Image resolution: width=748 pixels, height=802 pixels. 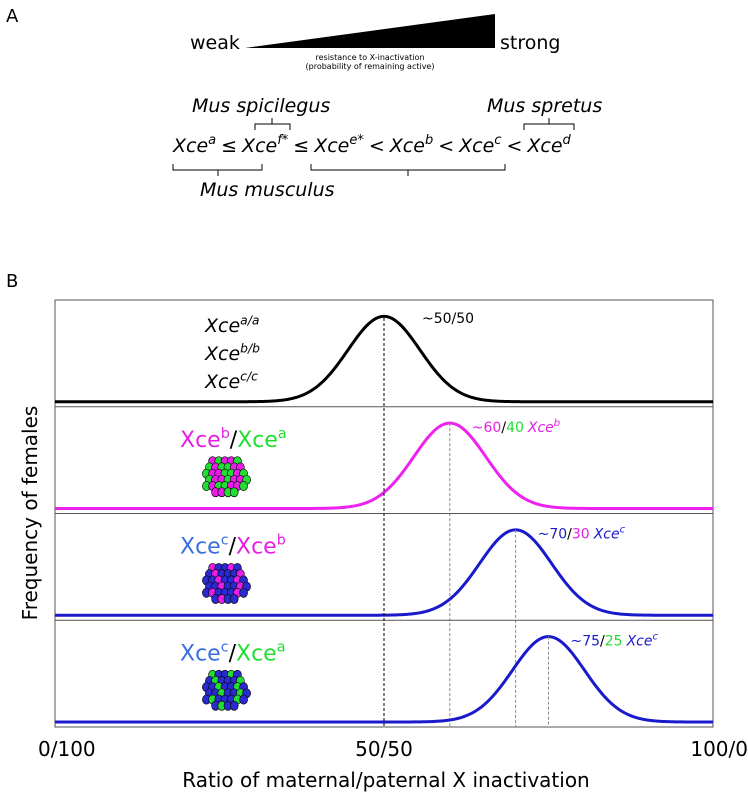 I want to click on annotation: ~70/30 Xcec, so click(x=582, y=534).